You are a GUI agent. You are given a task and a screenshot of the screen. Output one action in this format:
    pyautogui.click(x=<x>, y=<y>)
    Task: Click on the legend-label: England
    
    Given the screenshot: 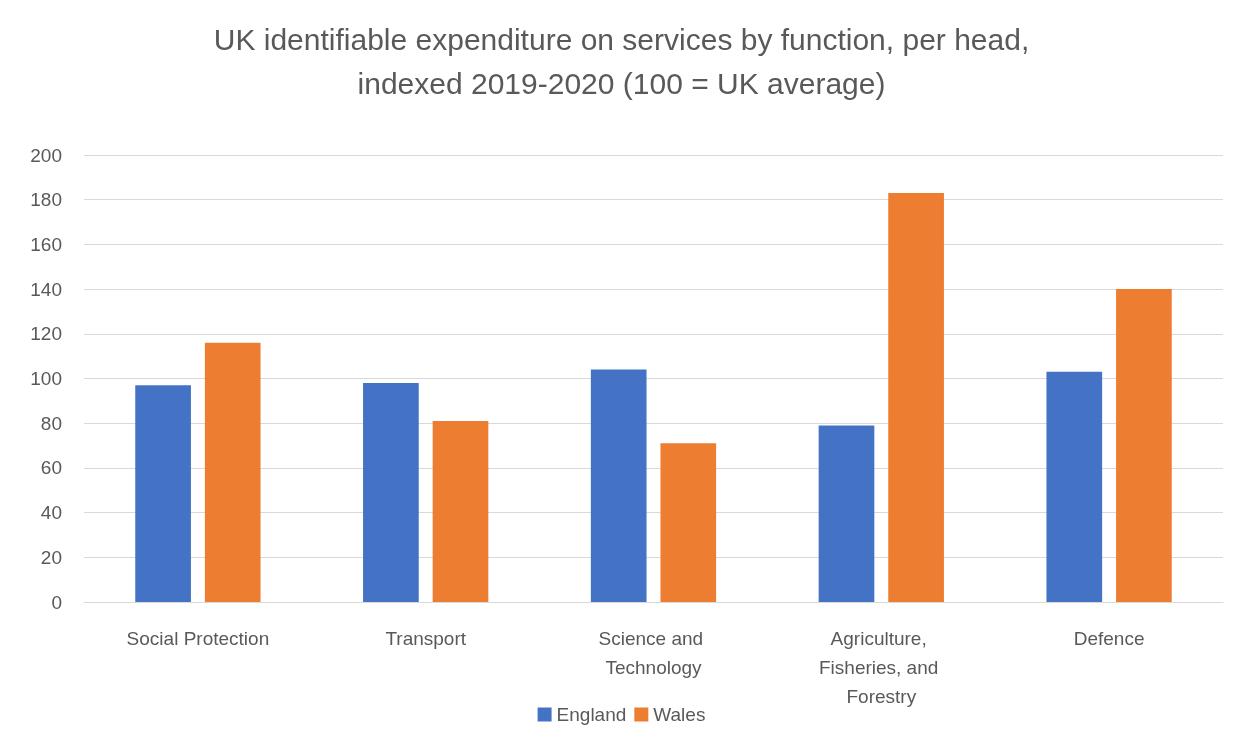 What is the action you would take?
    pyautogui.click(x=591, y=714)
    